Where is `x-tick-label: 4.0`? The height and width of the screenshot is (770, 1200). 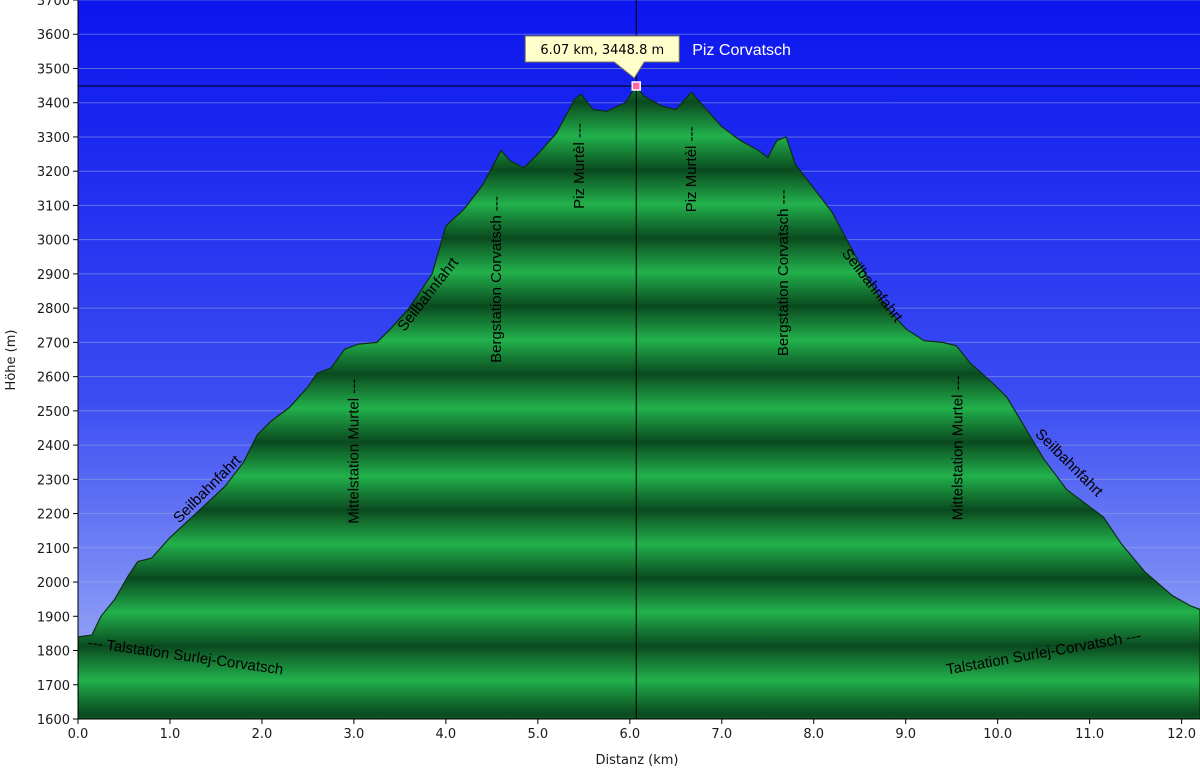
x-tick-label: 4.0 is located at coordinates (446, 734).